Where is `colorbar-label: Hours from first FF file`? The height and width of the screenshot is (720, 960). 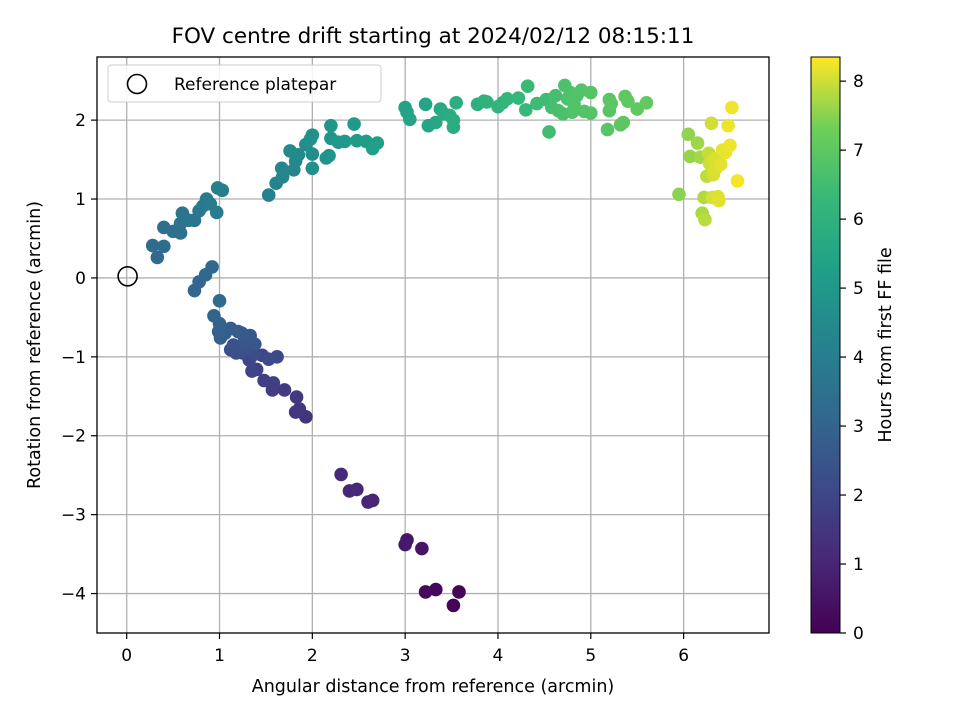 colorbar-label: Hours from first FF file is located at coordinates (886, 344).